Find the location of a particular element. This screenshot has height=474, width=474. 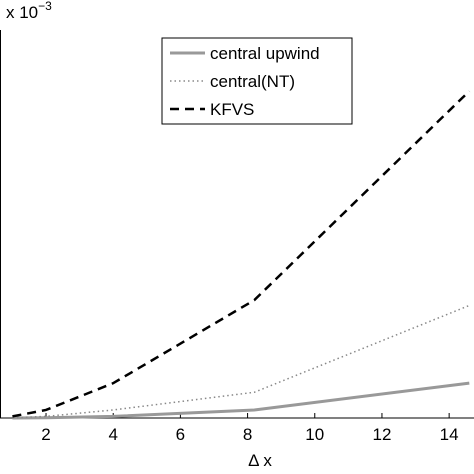

y-multiplier: x 10−3 is located at coordinates (29, 11).